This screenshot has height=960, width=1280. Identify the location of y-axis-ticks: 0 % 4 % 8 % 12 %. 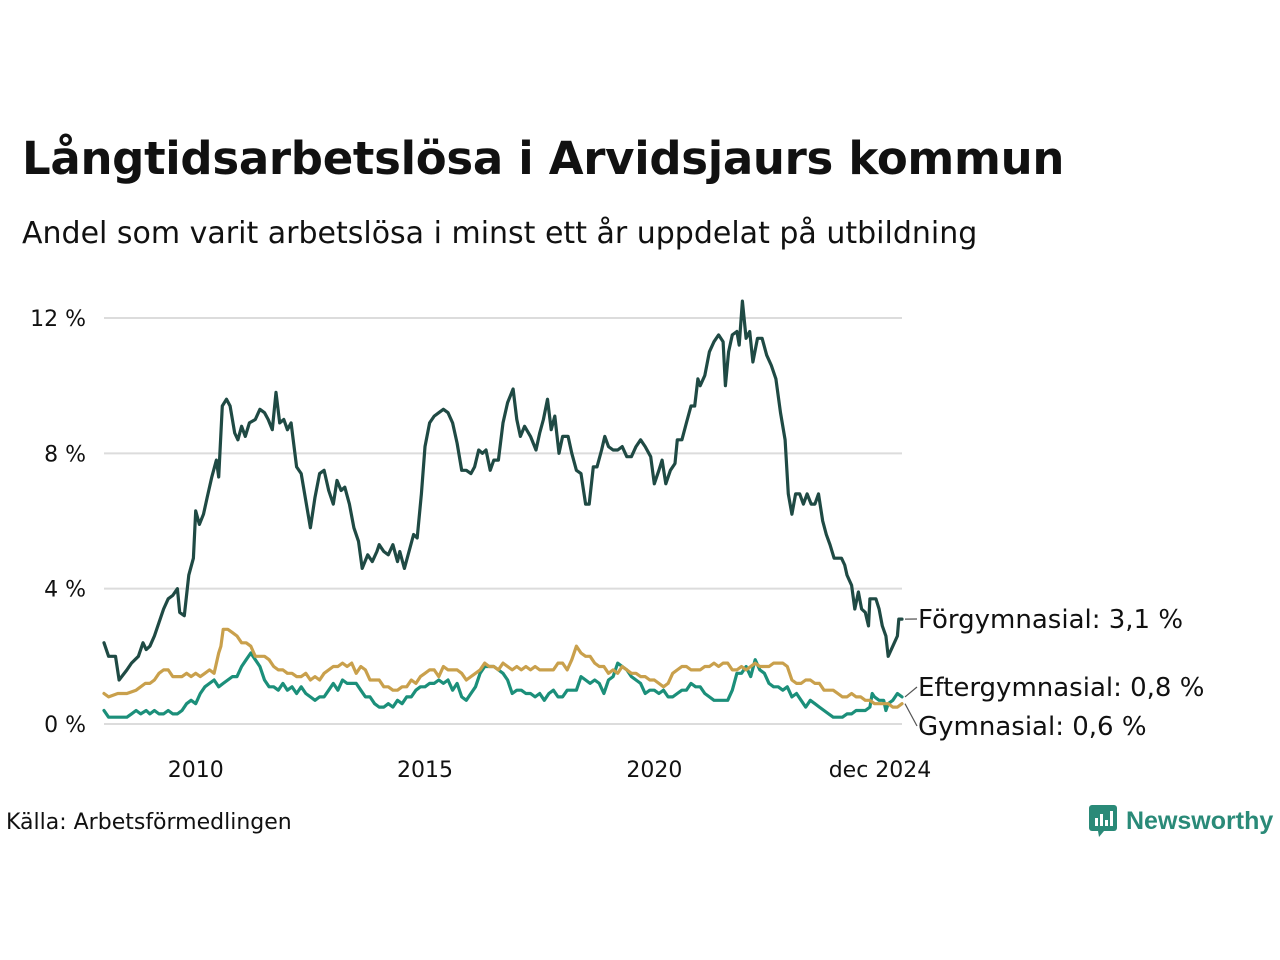
(58, 522).